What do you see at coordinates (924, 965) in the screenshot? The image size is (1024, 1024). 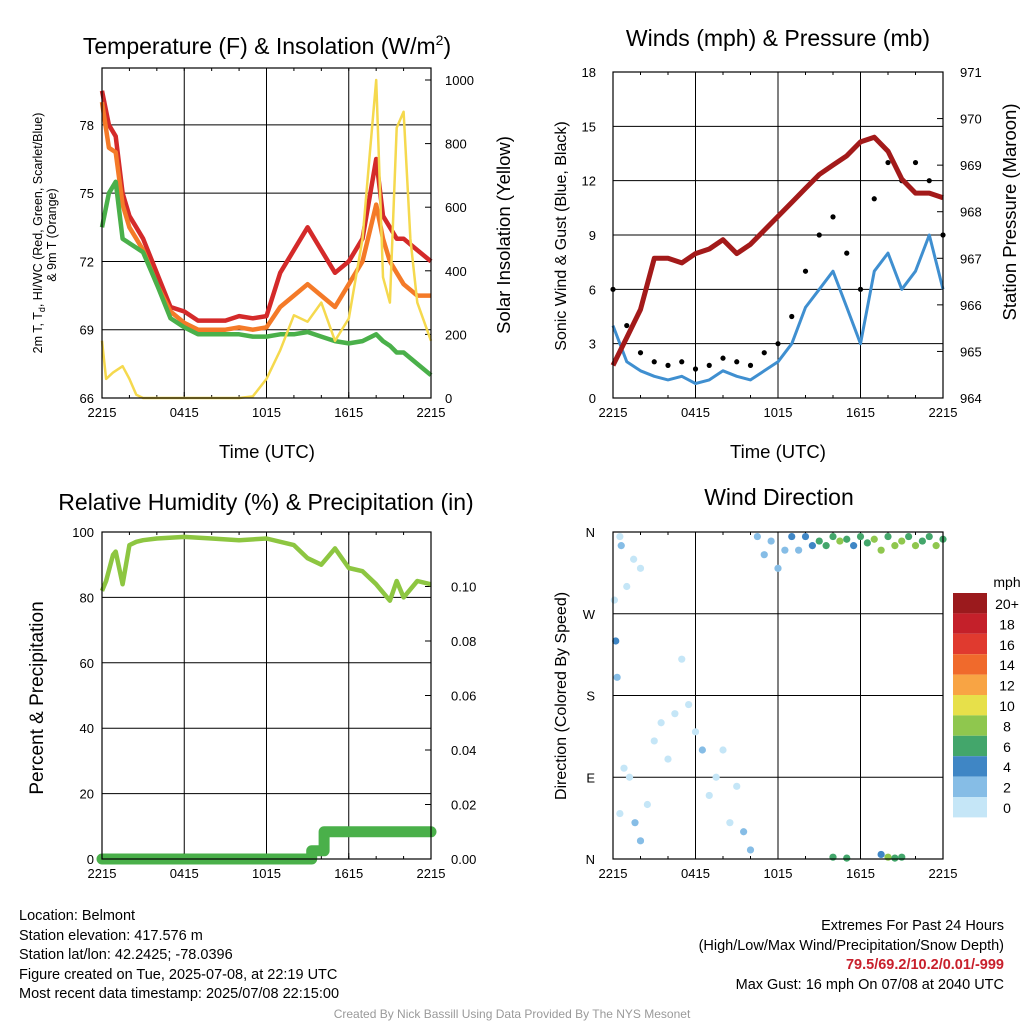 I see `extremes-values: 79.5/69.2/10.2/0.01/-999` at bounding box center [924, 965].